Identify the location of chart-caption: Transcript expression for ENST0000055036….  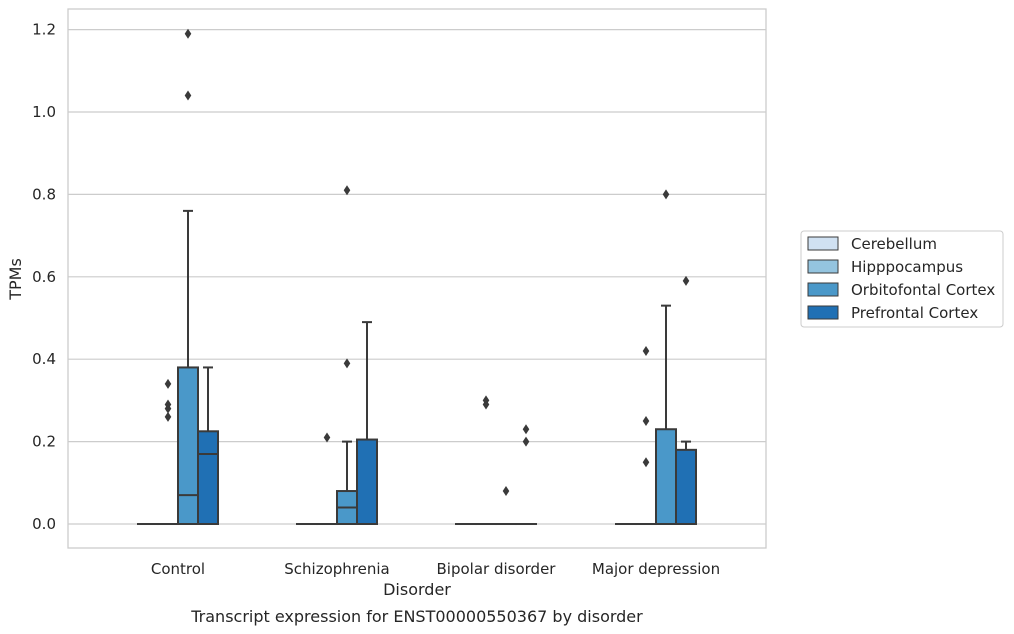
(416, 616).